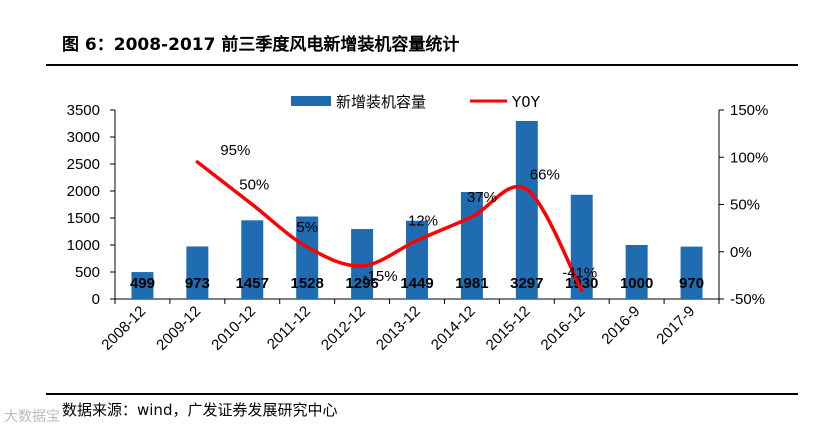 The width and height of the screenshot is (836, 438). Describe the element at coordinates (675, 325) in the screenshot. I see `x-tick-label: 2017-9` at that location.